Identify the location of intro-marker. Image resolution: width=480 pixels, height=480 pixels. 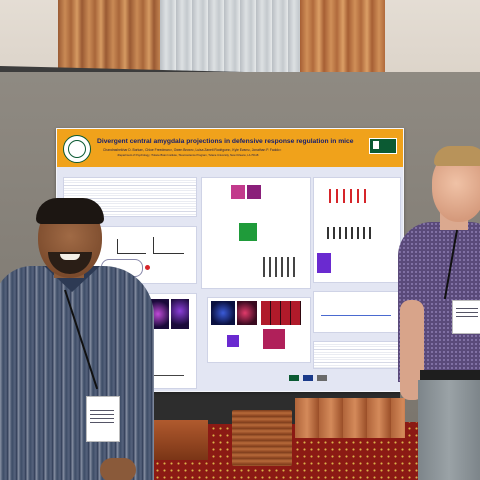
(147, 267).